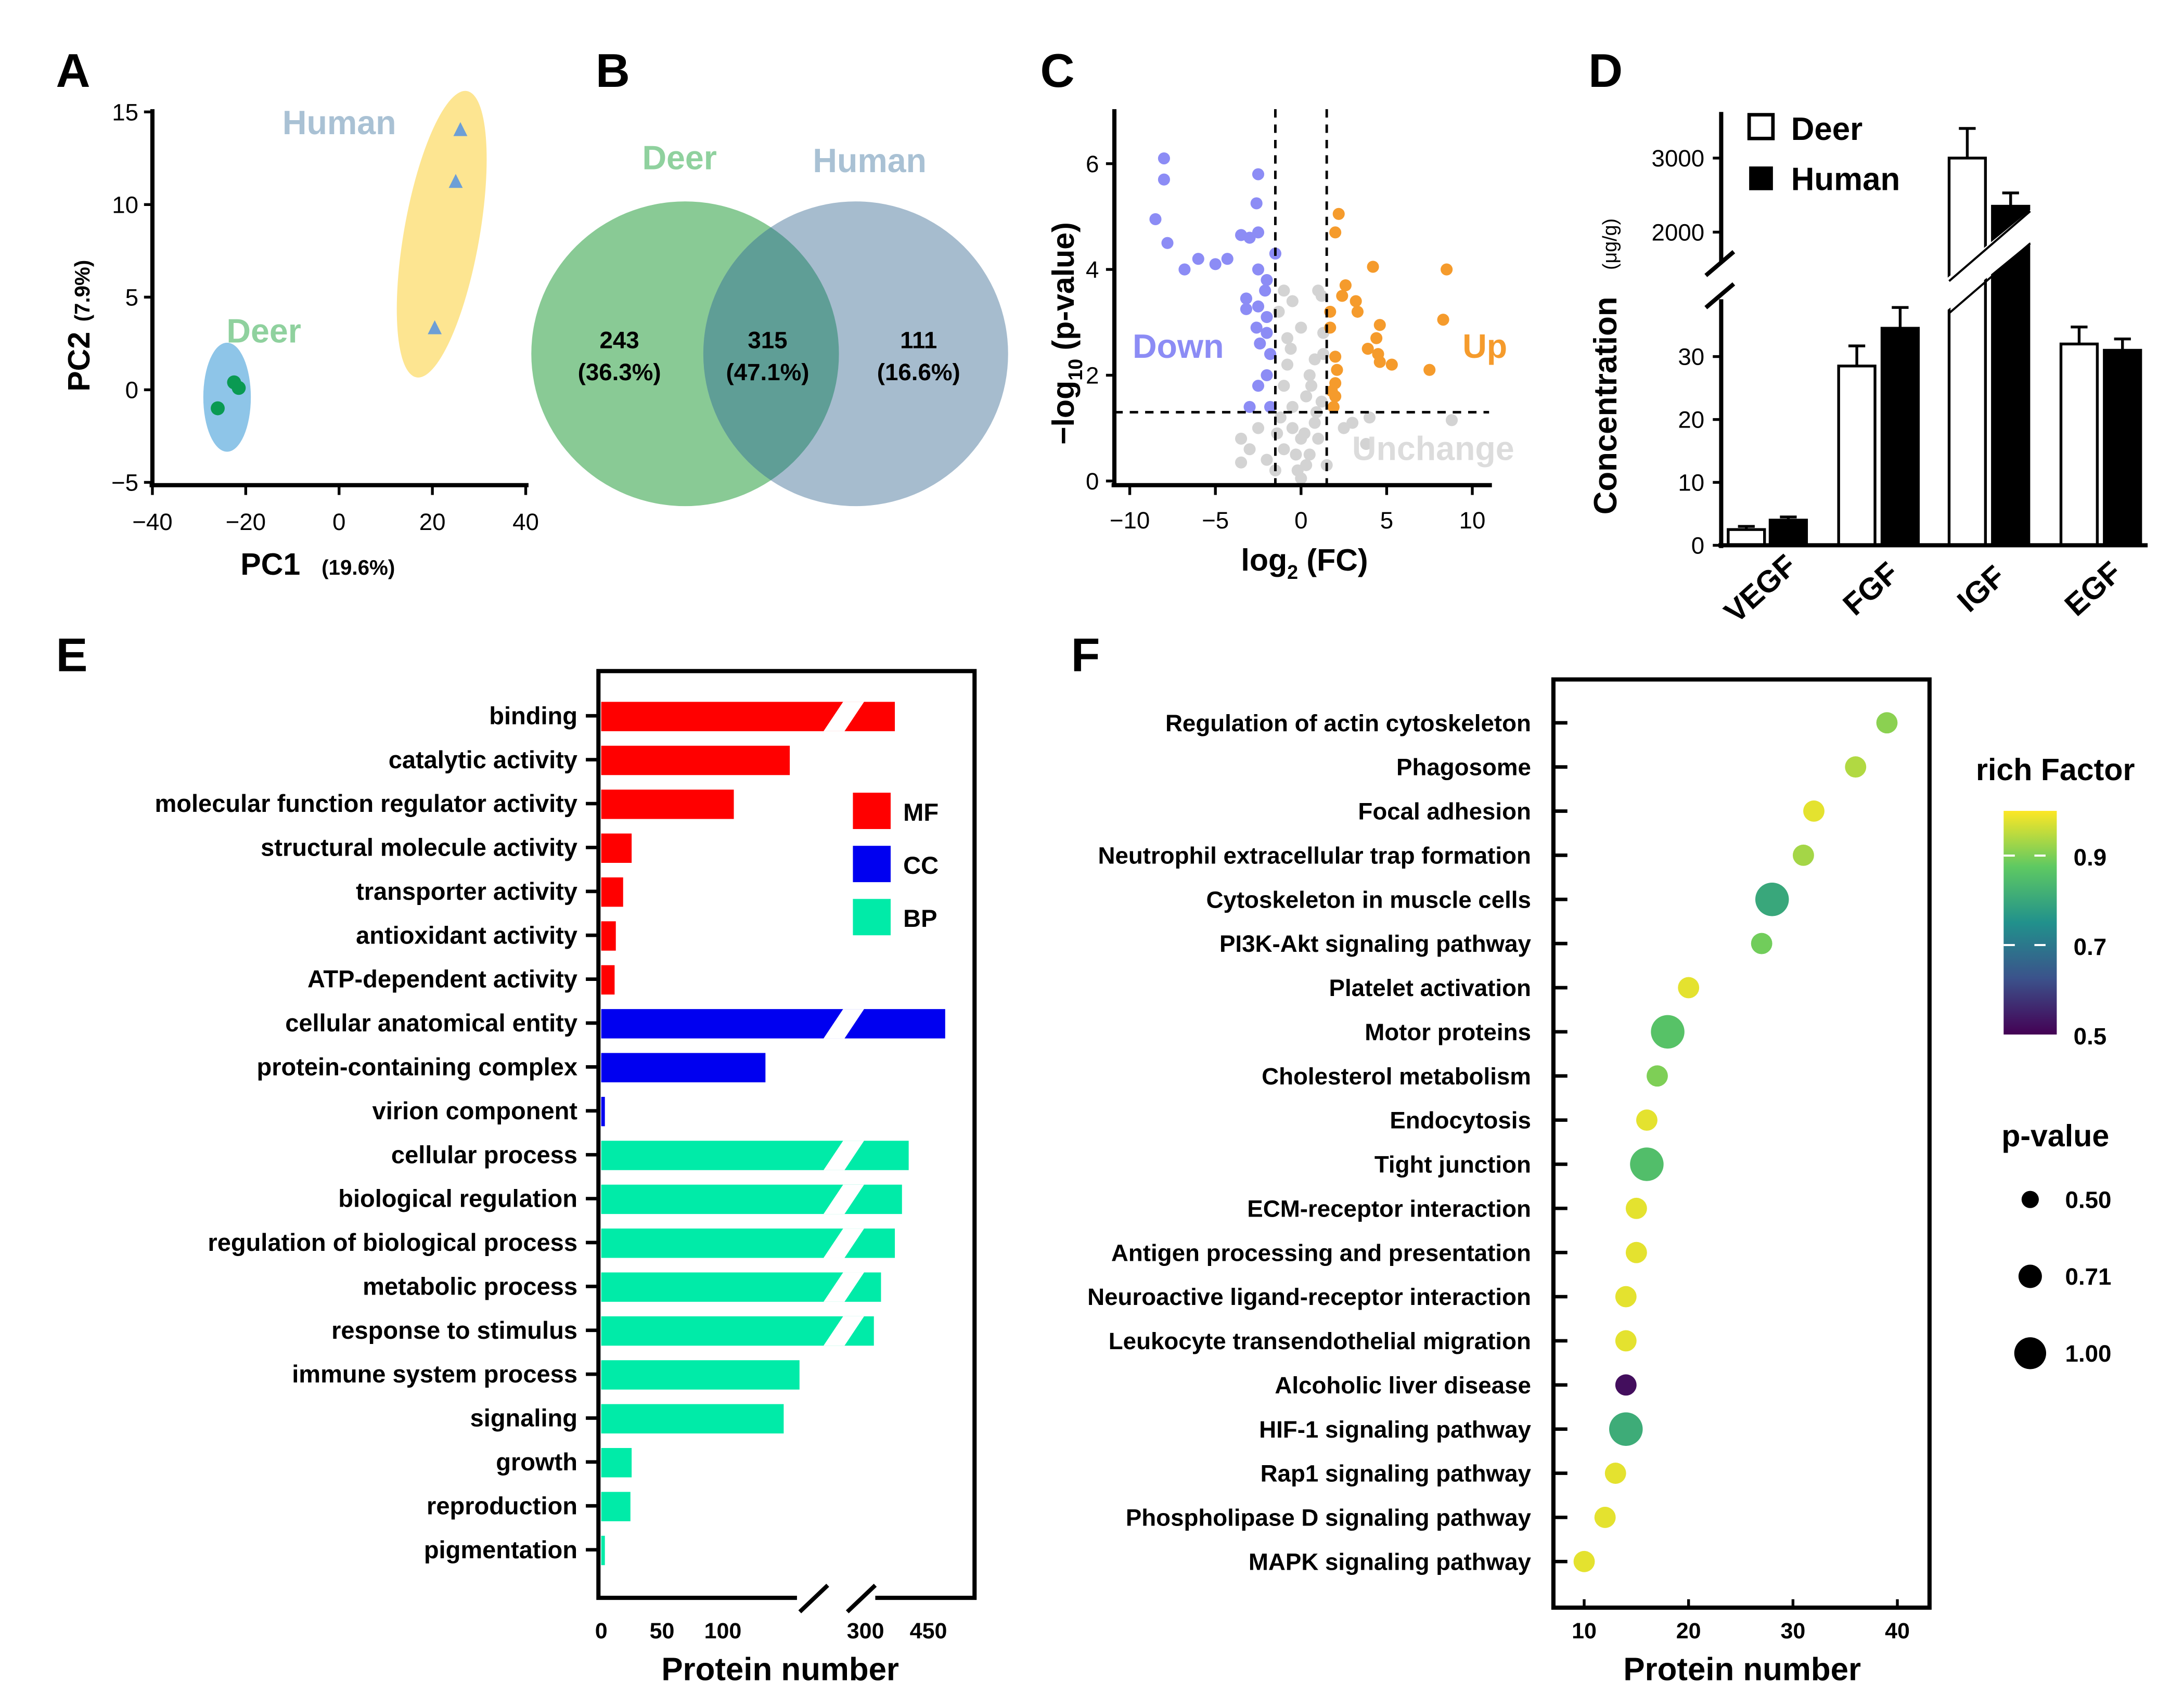 Image resolution: width=2184 pixels, height=1707 pixels. I want to click on x-axis-label: Protein number, so click(1742, 1670).